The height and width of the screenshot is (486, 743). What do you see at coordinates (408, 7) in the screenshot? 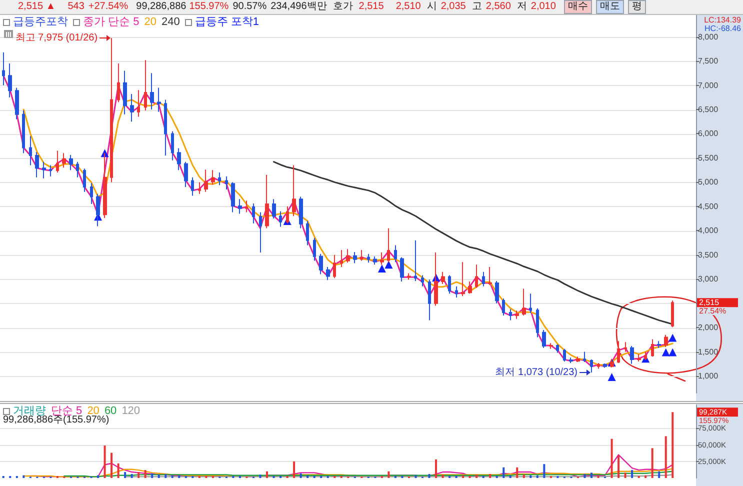
I see `text: 2,510` at bounding box center [408, 7].